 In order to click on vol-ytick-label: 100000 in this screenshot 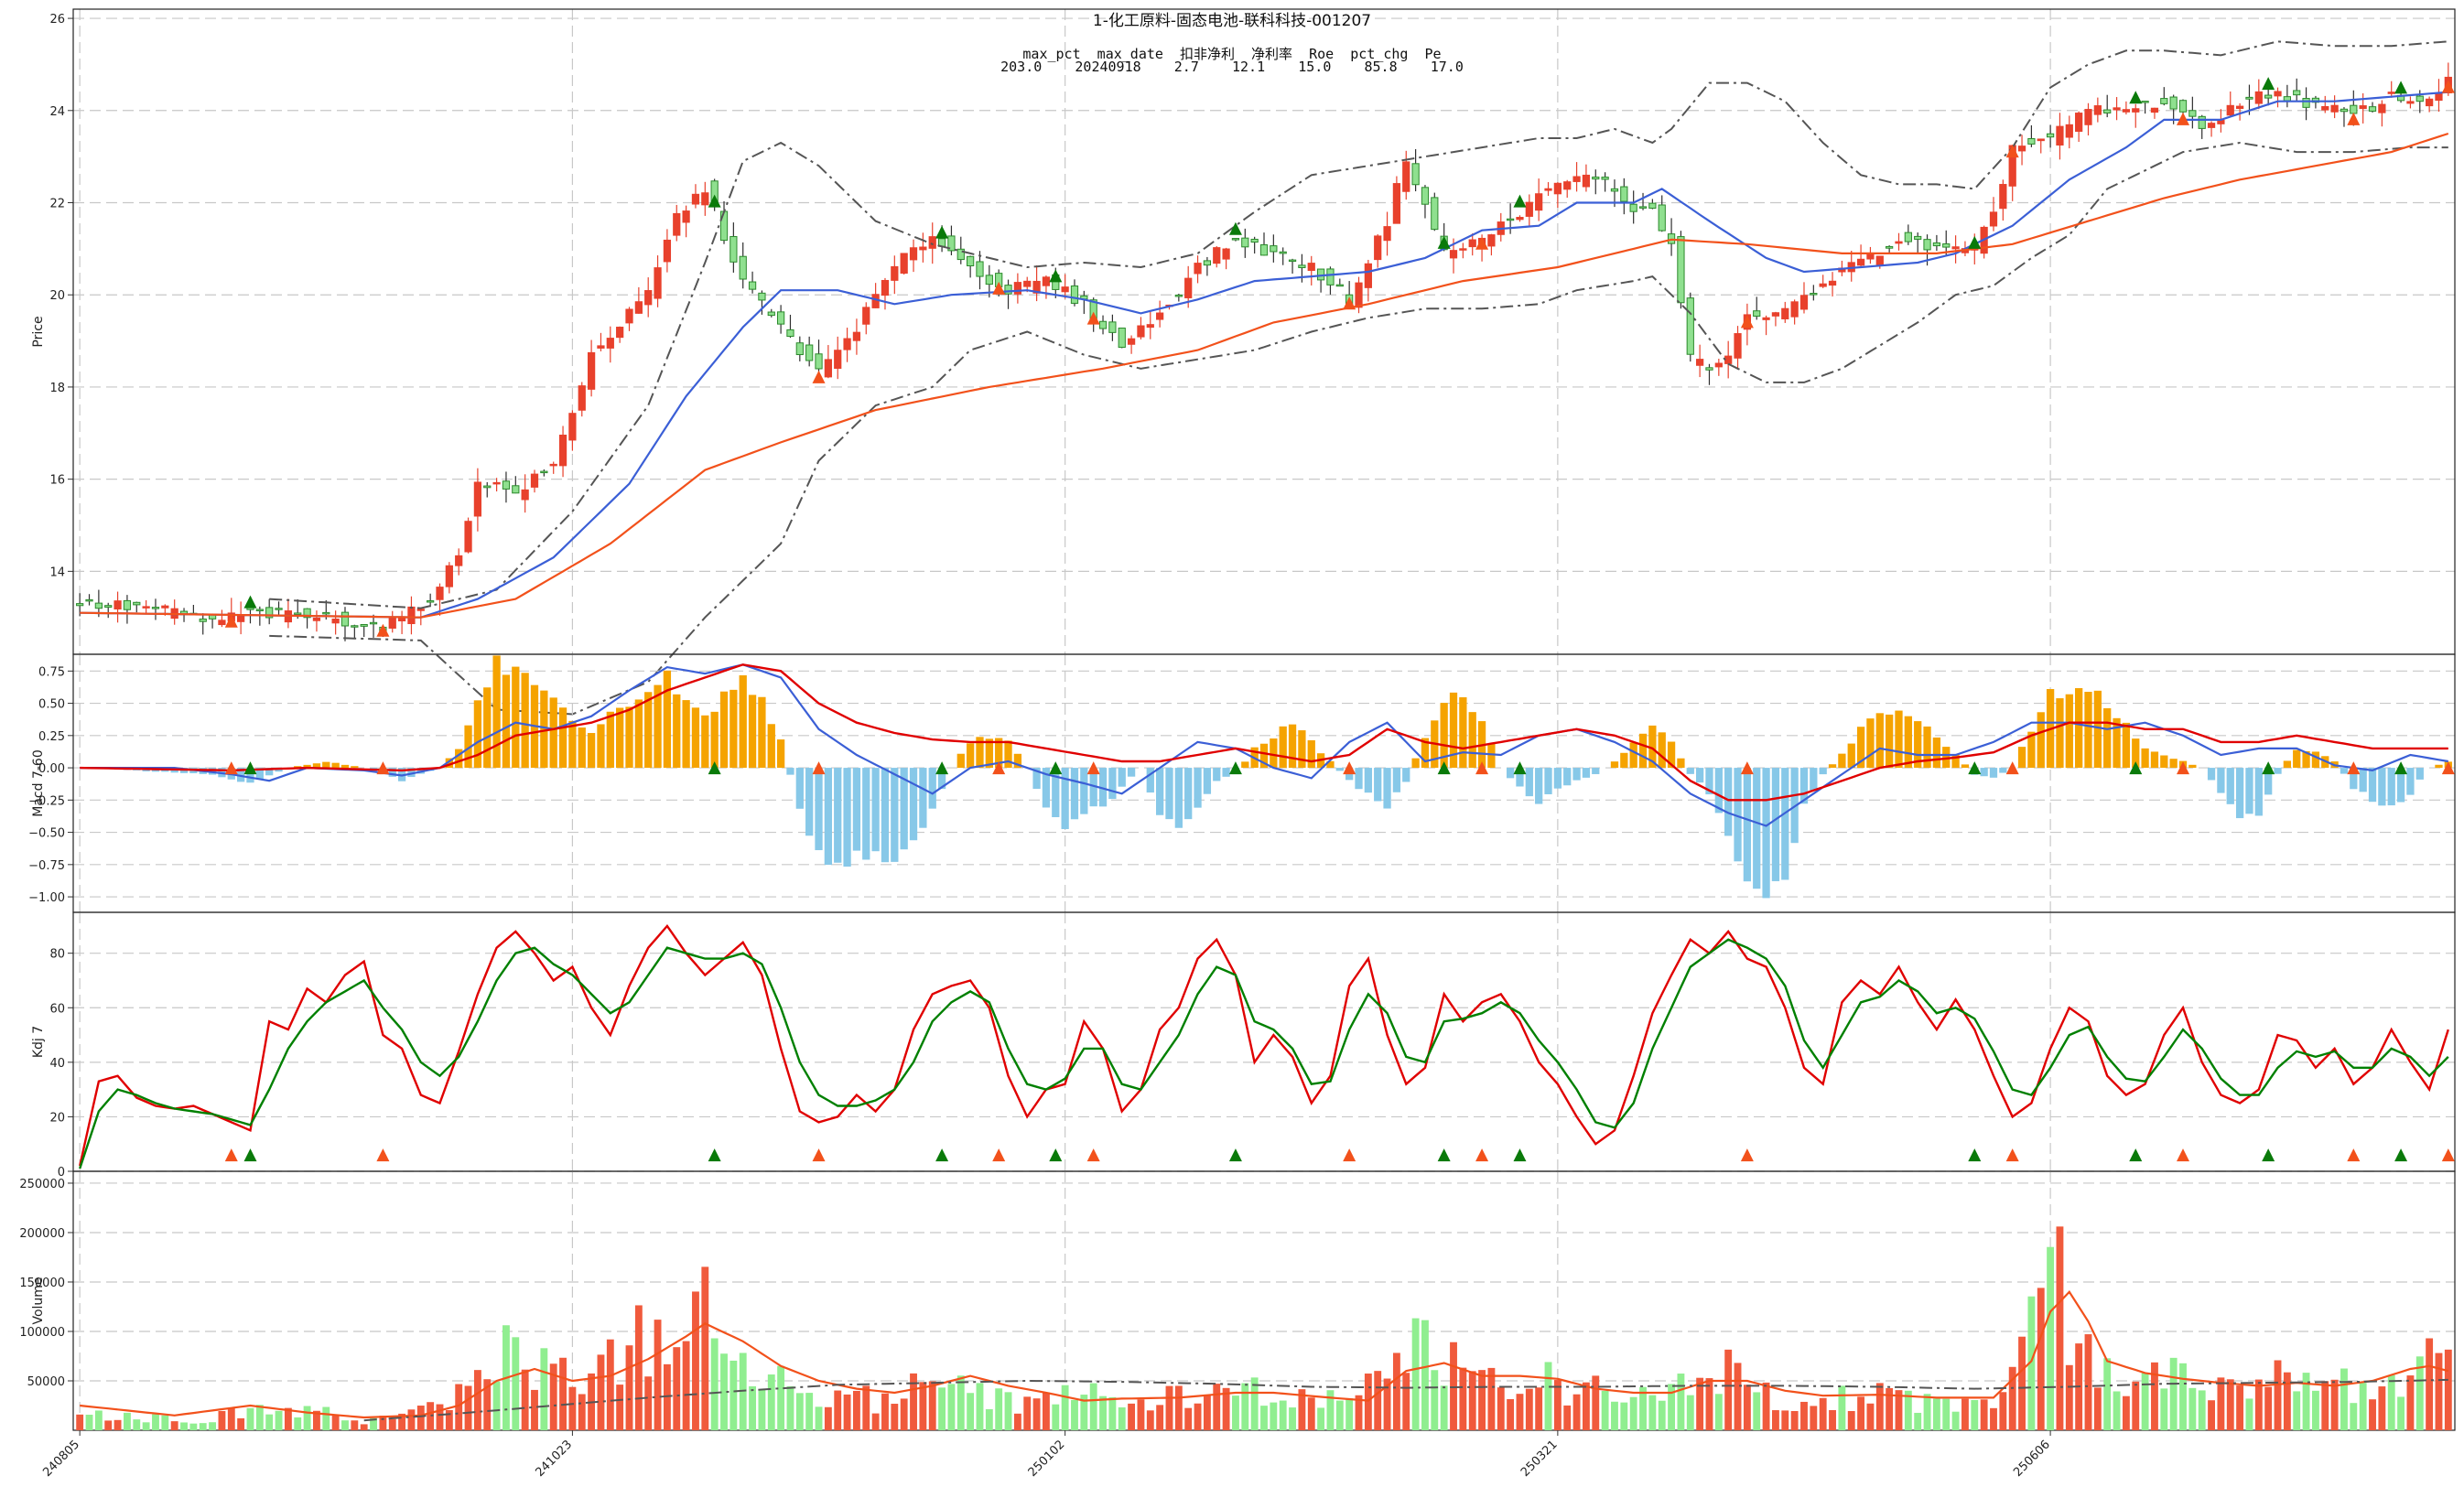, I will do `click(42, 1333)`.